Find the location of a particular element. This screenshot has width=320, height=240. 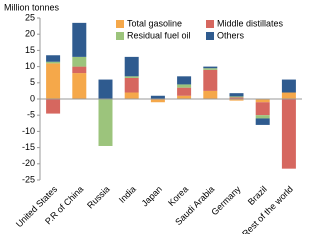

legend-label: Total gasoline is located at coordinates (154, 23).